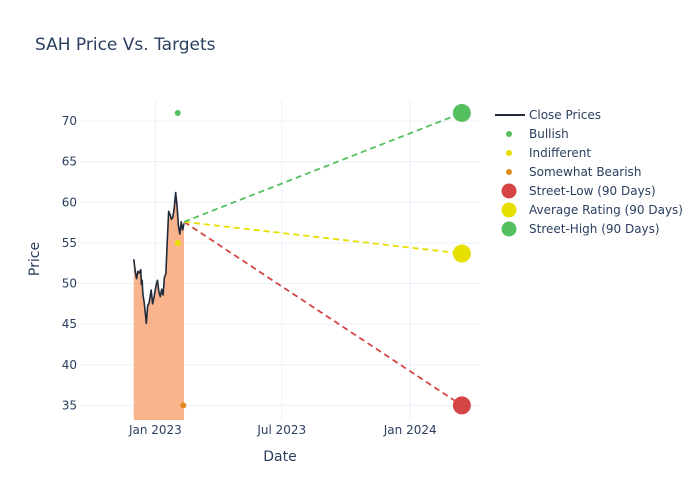 This screenshot has width=700, height=500. I want to click on target-marker-street-high, so click(461, 112).